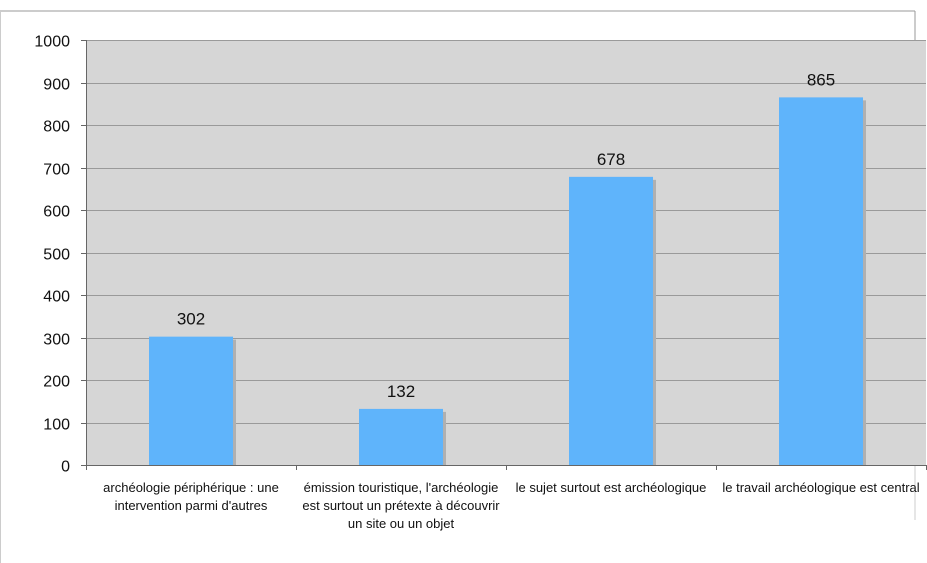 This screenshot has width=927, height=563. What do you see at coordinates (191, 319) in the screenshot?
I see `bar-value-label: 302` at bounding box center [191, 319].